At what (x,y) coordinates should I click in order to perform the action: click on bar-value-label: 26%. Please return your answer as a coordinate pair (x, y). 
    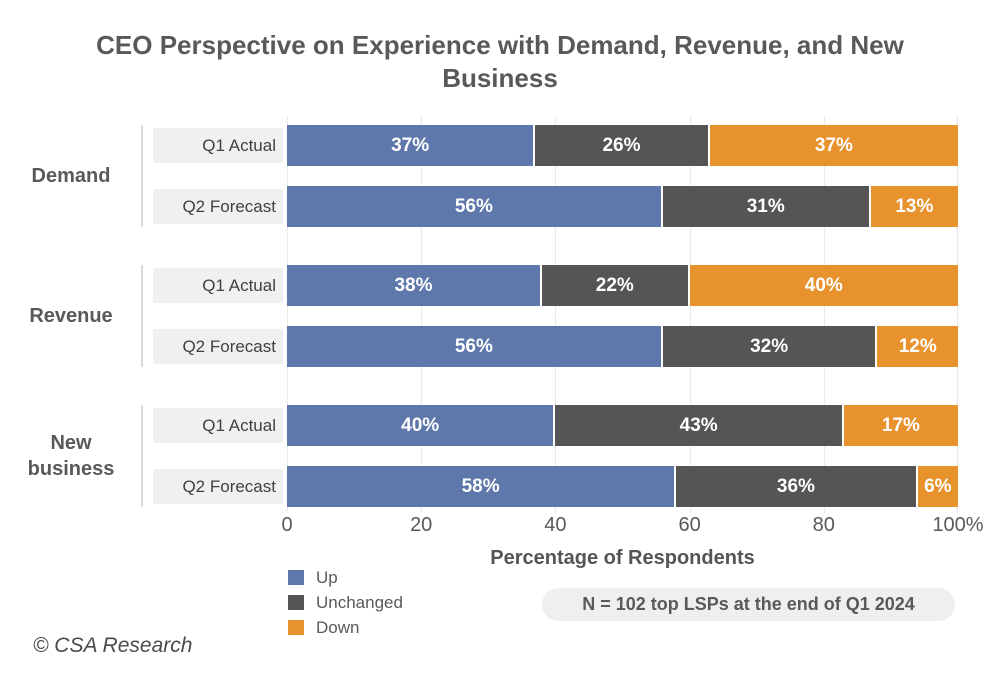
    Looking at the image, I should click on (621, 145).